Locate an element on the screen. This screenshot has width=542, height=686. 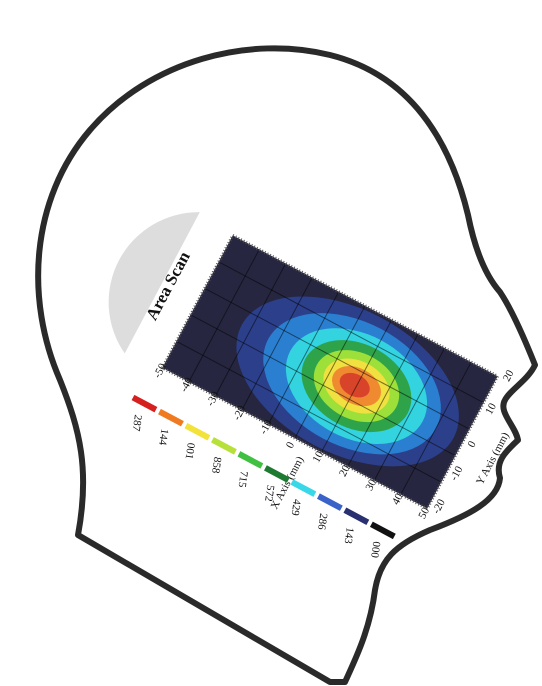
legend-label: 715 is located at coordinates (243, 479).